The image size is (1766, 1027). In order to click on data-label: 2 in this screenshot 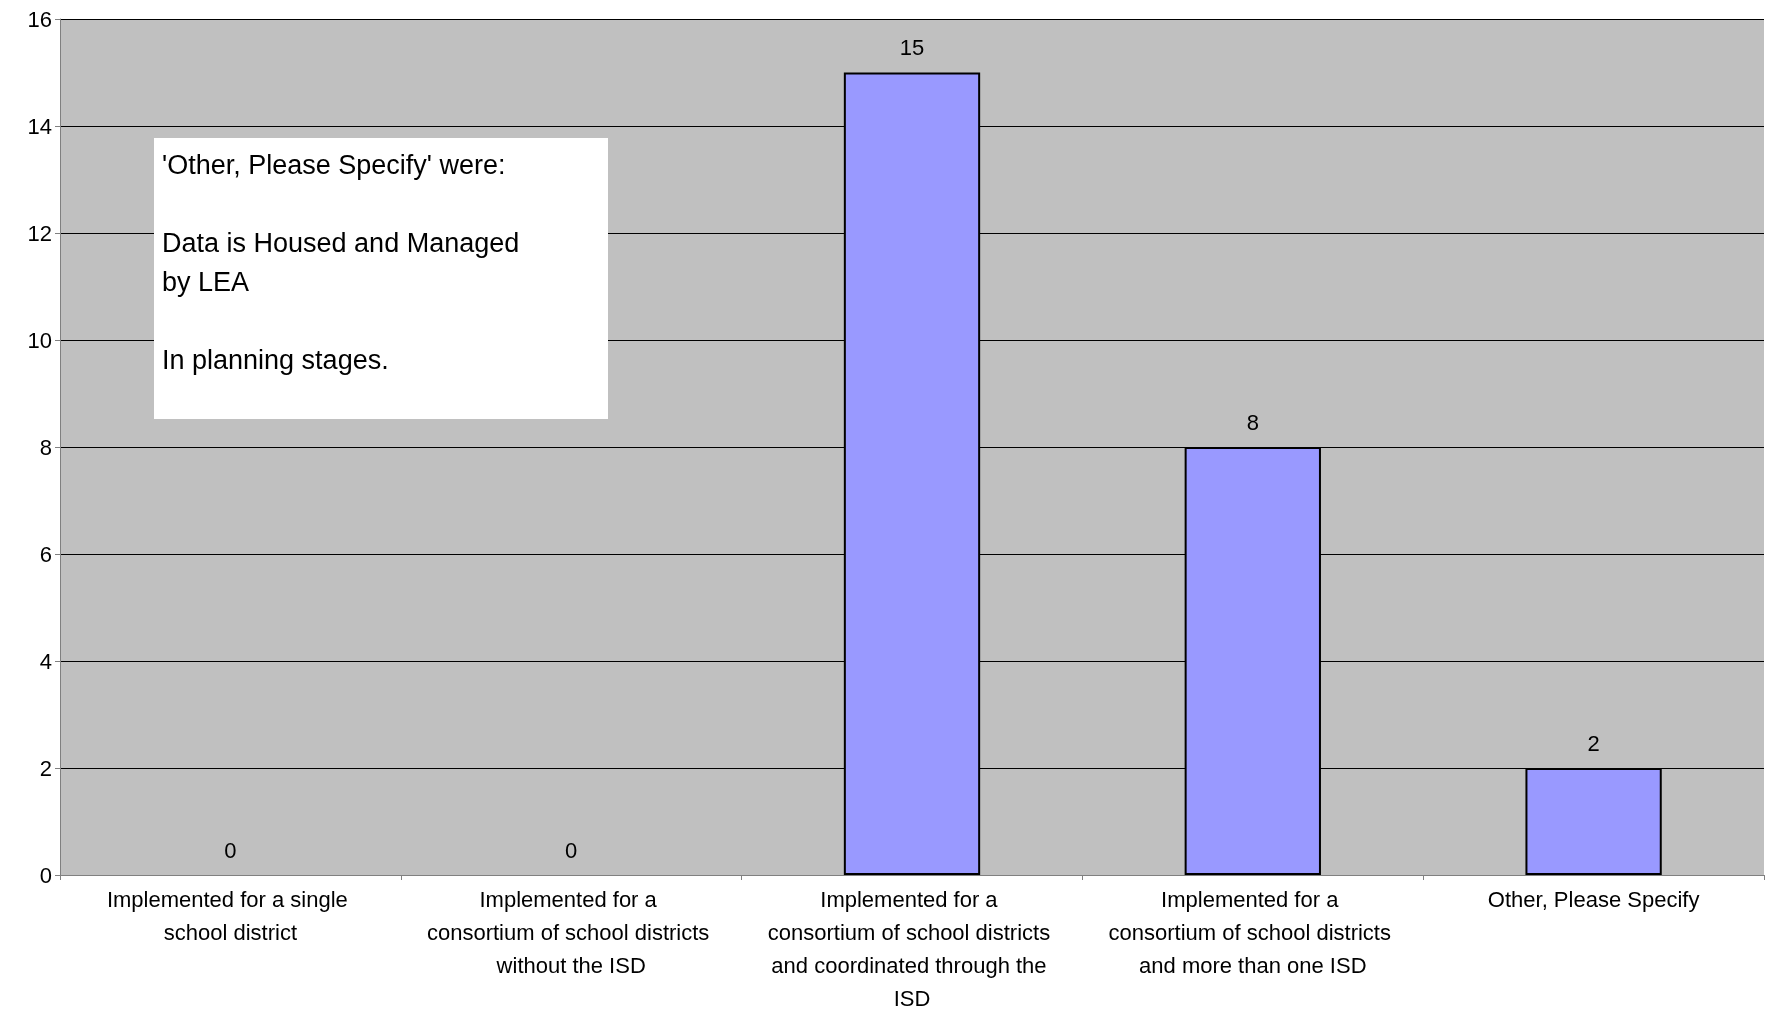, I will do `click(1593, 743)`.